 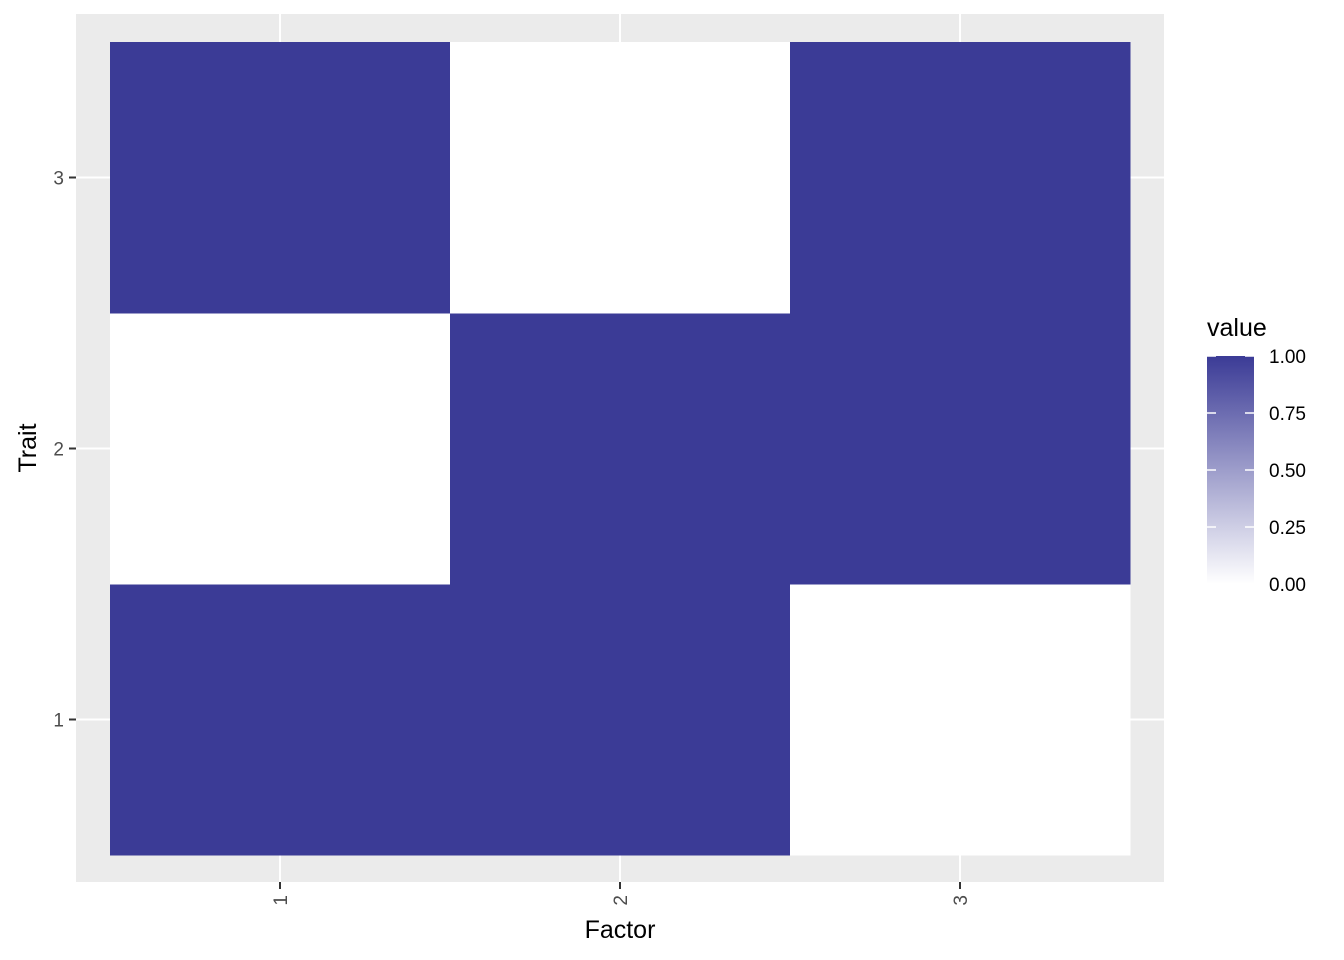 What do you see at coordinates (58, 721) in the screenshot?
I see `y-tick-label: 1` at bounding box center [58, 721].